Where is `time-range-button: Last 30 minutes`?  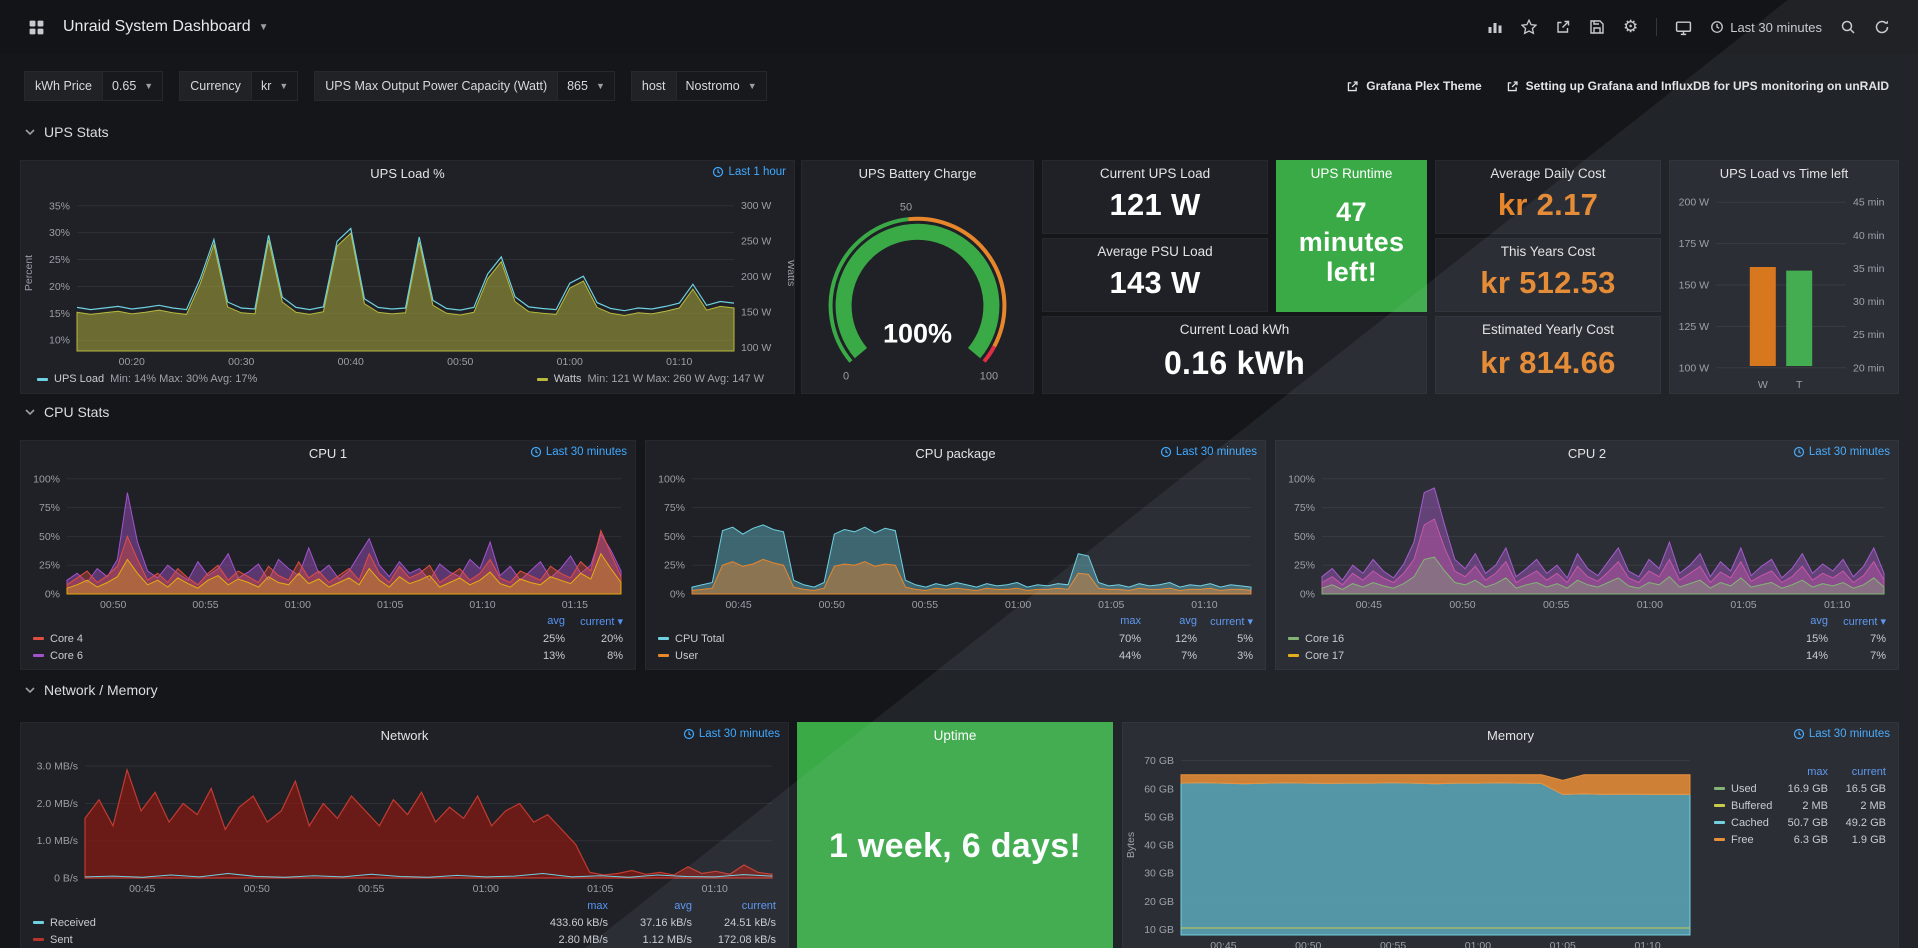 time-range-button: Last 30 minutes is located at coordinates (1766, 27).